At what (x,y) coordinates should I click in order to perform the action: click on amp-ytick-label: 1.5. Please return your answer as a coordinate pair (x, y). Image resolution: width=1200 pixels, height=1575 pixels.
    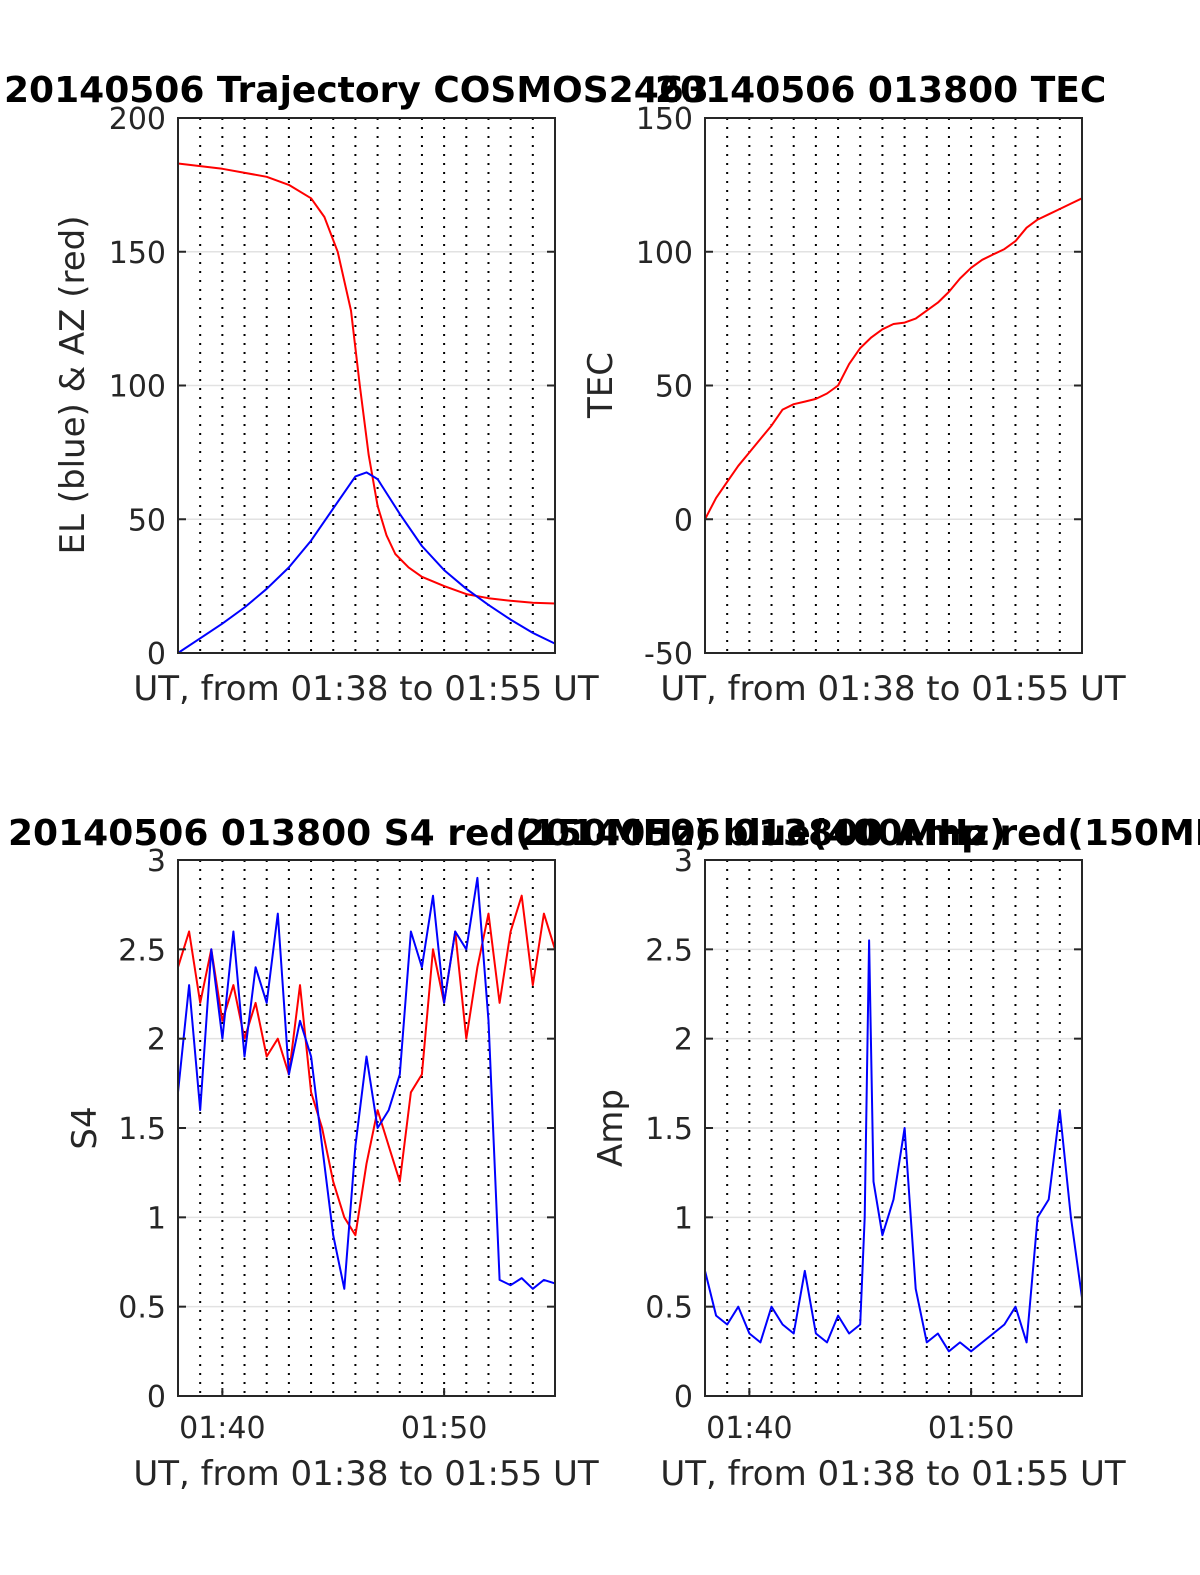
    Looking at the image, I should click on (669, 1129).